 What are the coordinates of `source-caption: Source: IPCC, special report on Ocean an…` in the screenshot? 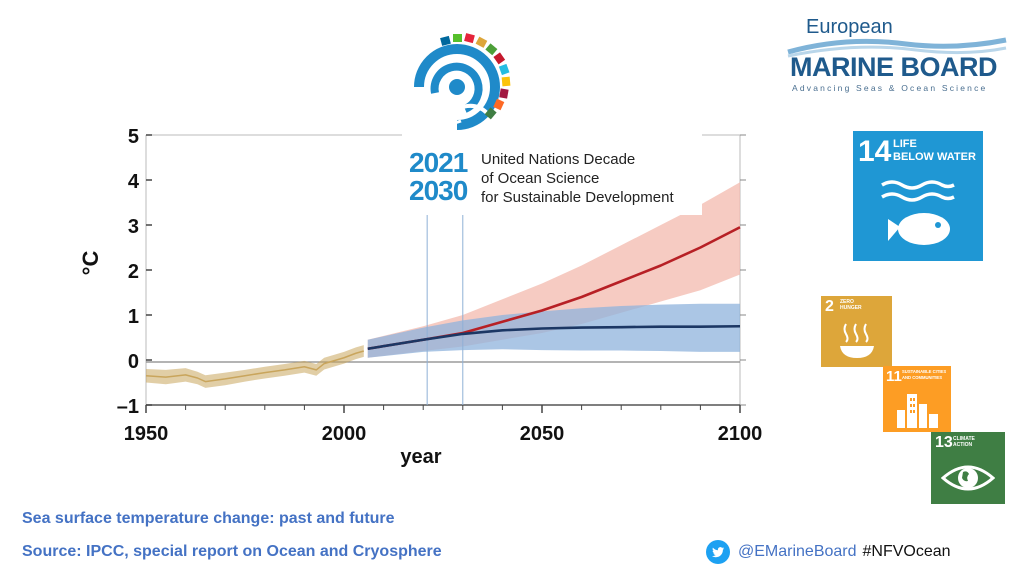 It's located at (232, 551).